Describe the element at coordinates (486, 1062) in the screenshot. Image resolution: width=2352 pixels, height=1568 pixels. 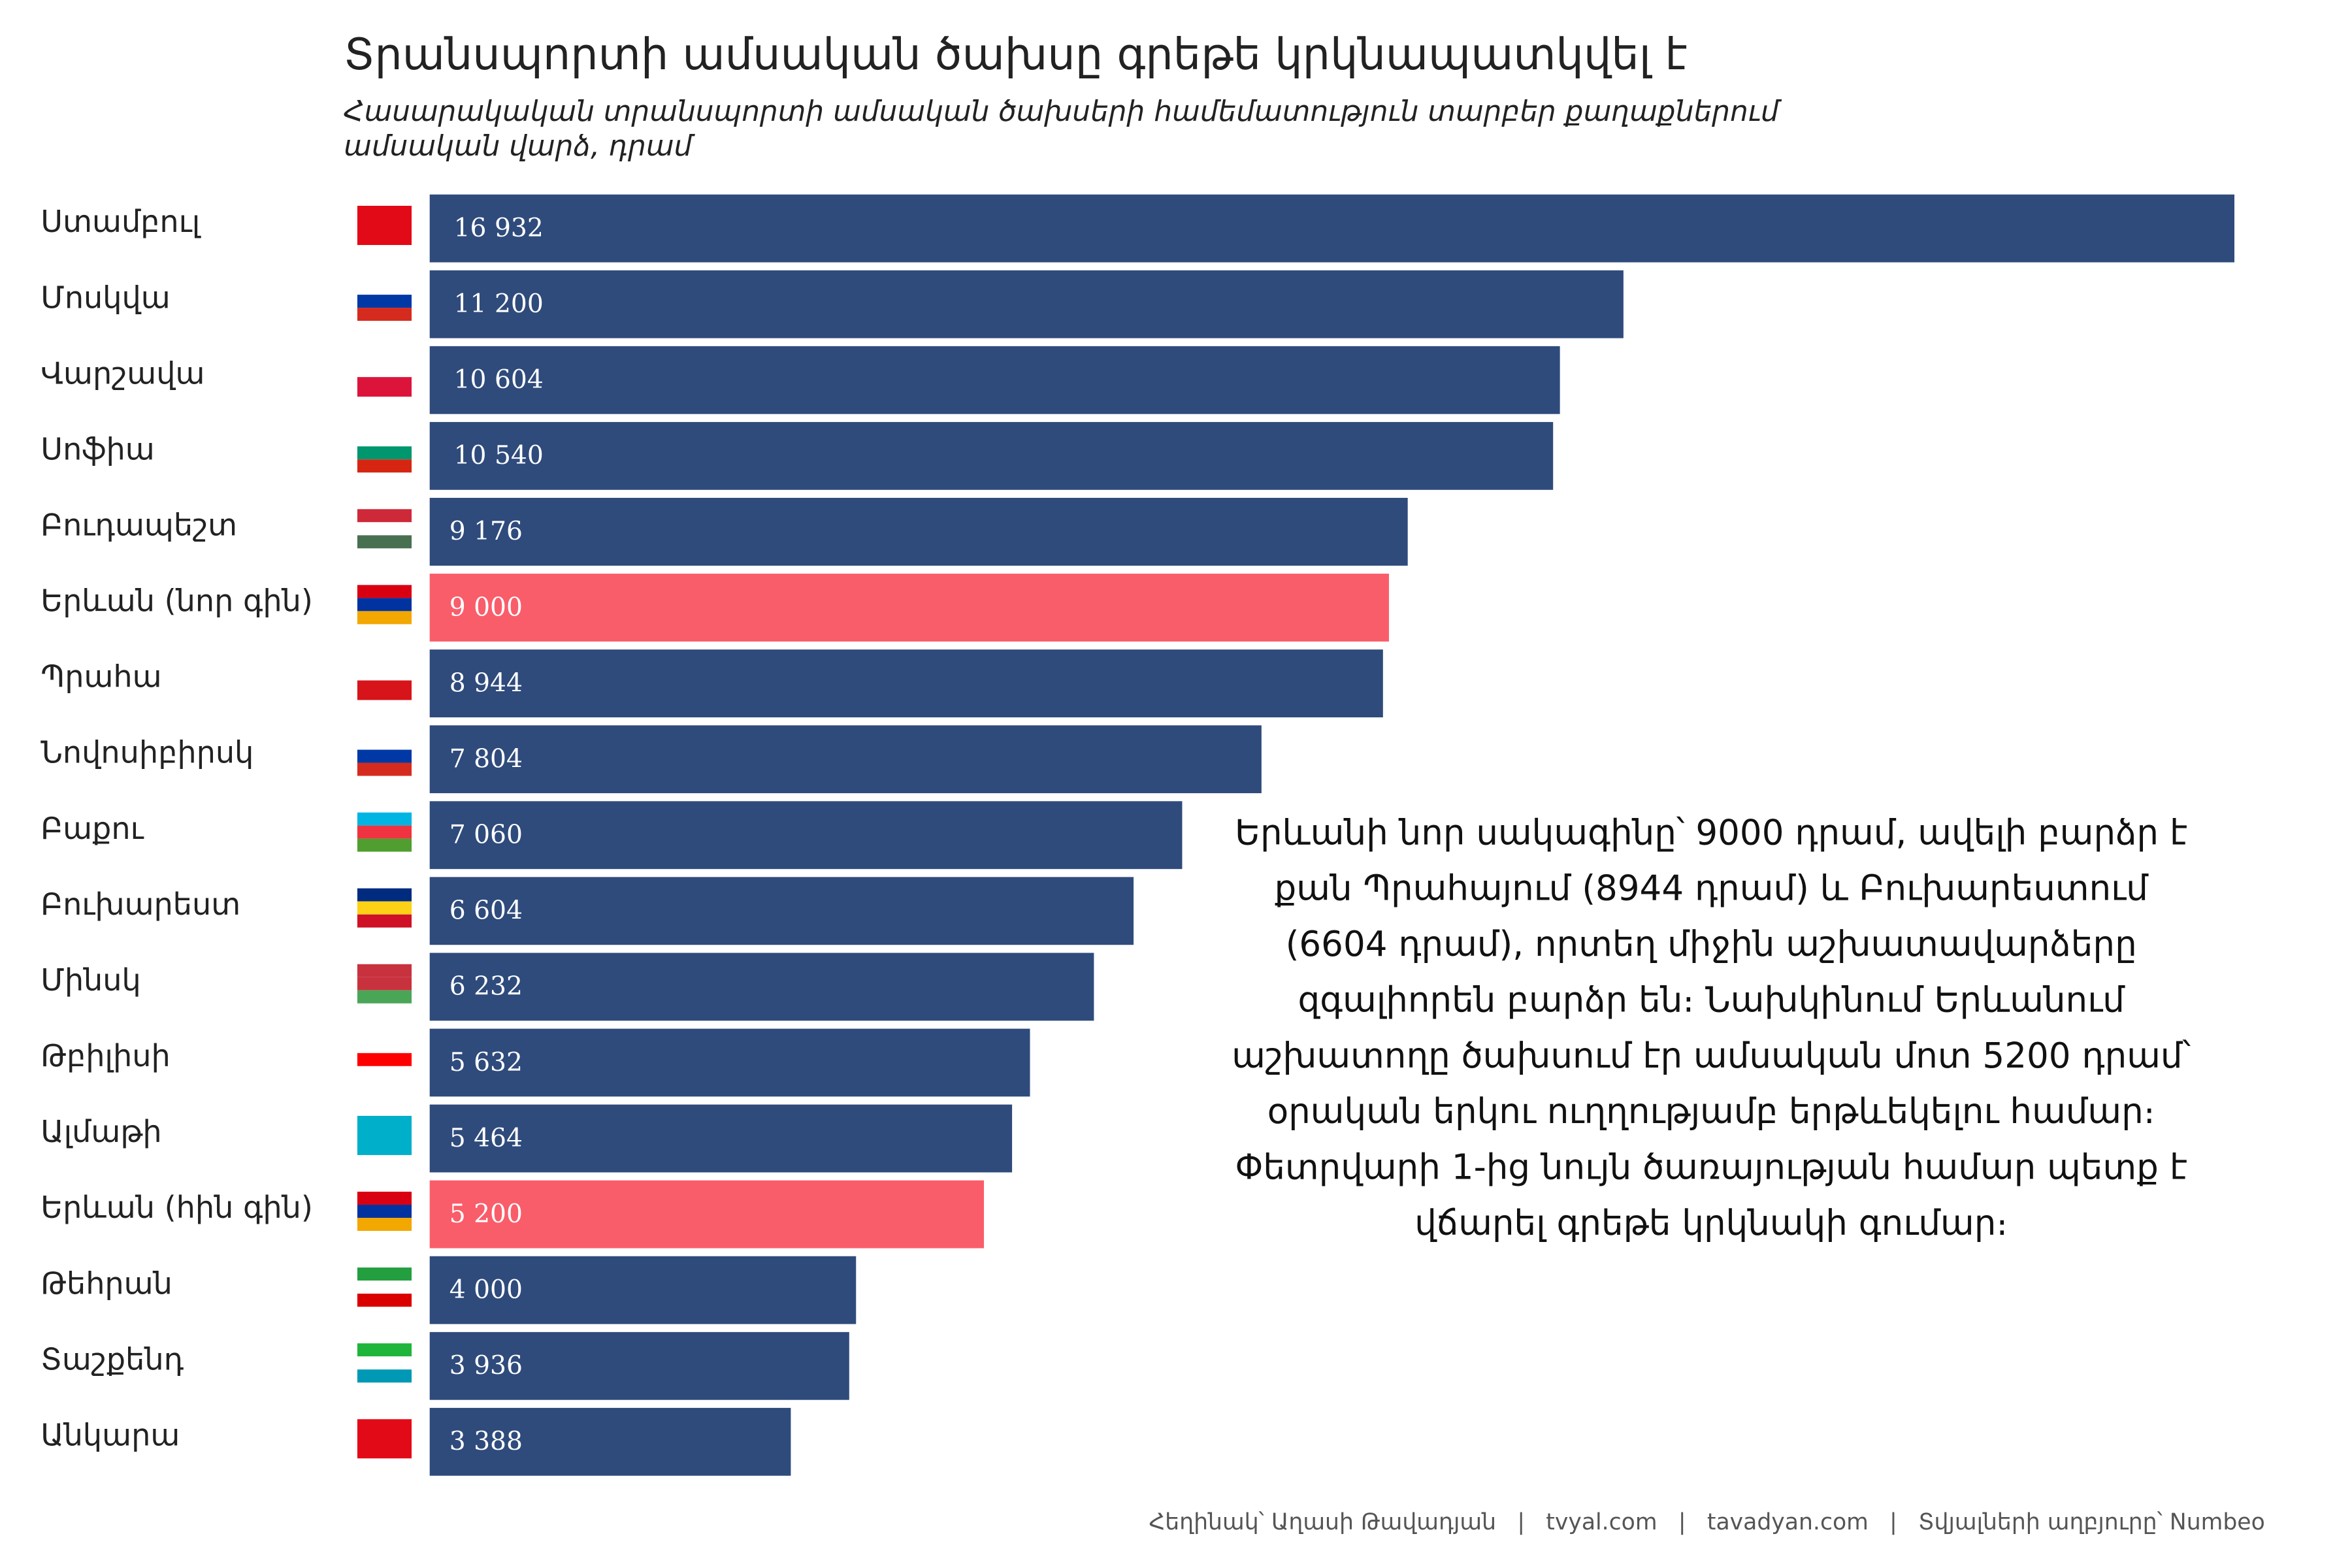
I see `value-label: 5 632` at that location.